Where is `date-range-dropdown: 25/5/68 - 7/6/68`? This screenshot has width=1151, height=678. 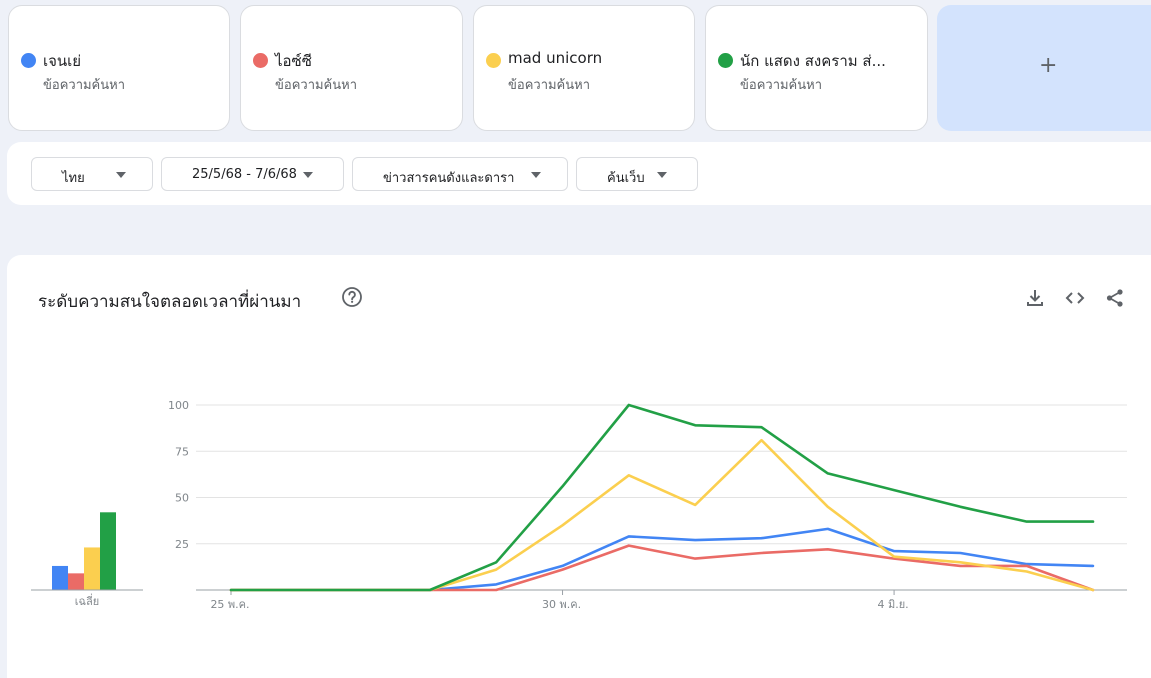
date-range-dropdown: 25/5/68 - 7/6/68 is located at coordinates (252, 174).